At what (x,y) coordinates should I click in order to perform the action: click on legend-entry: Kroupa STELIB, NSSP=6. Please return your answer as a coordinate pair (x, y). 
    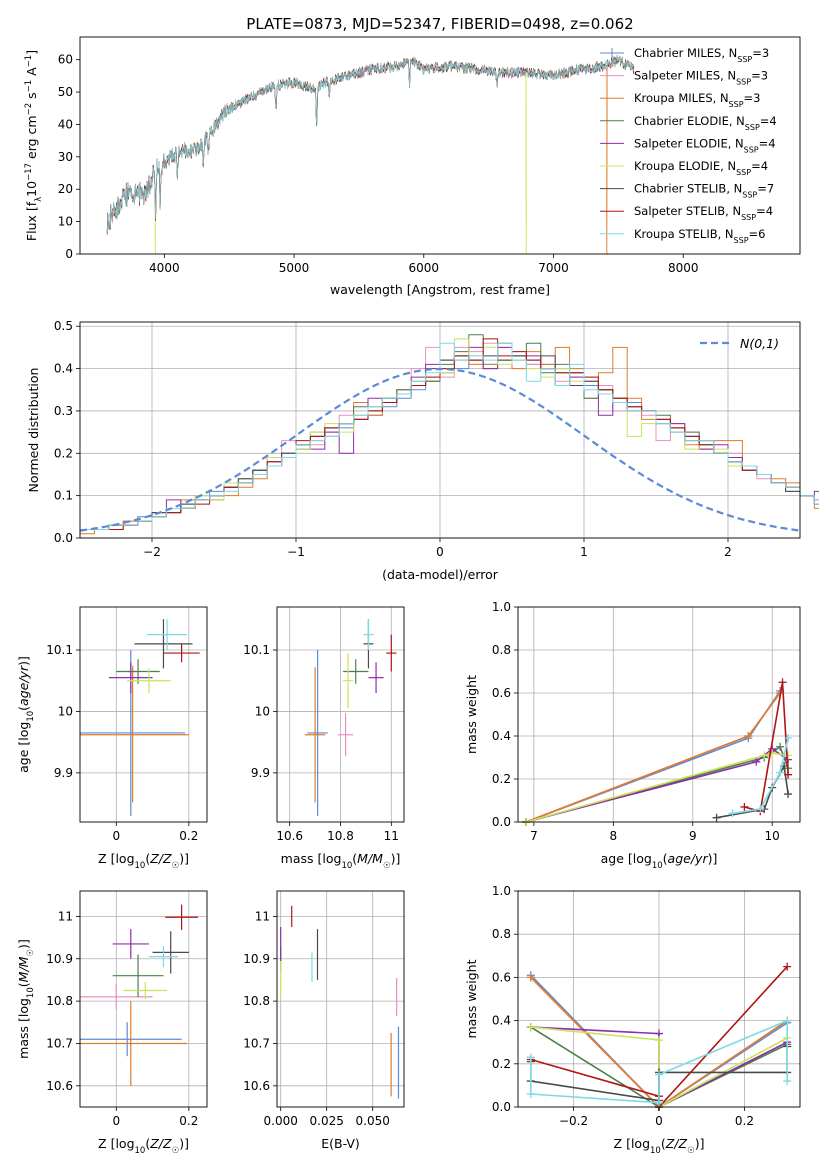
    Looking at the image, I should click on (699, 236).